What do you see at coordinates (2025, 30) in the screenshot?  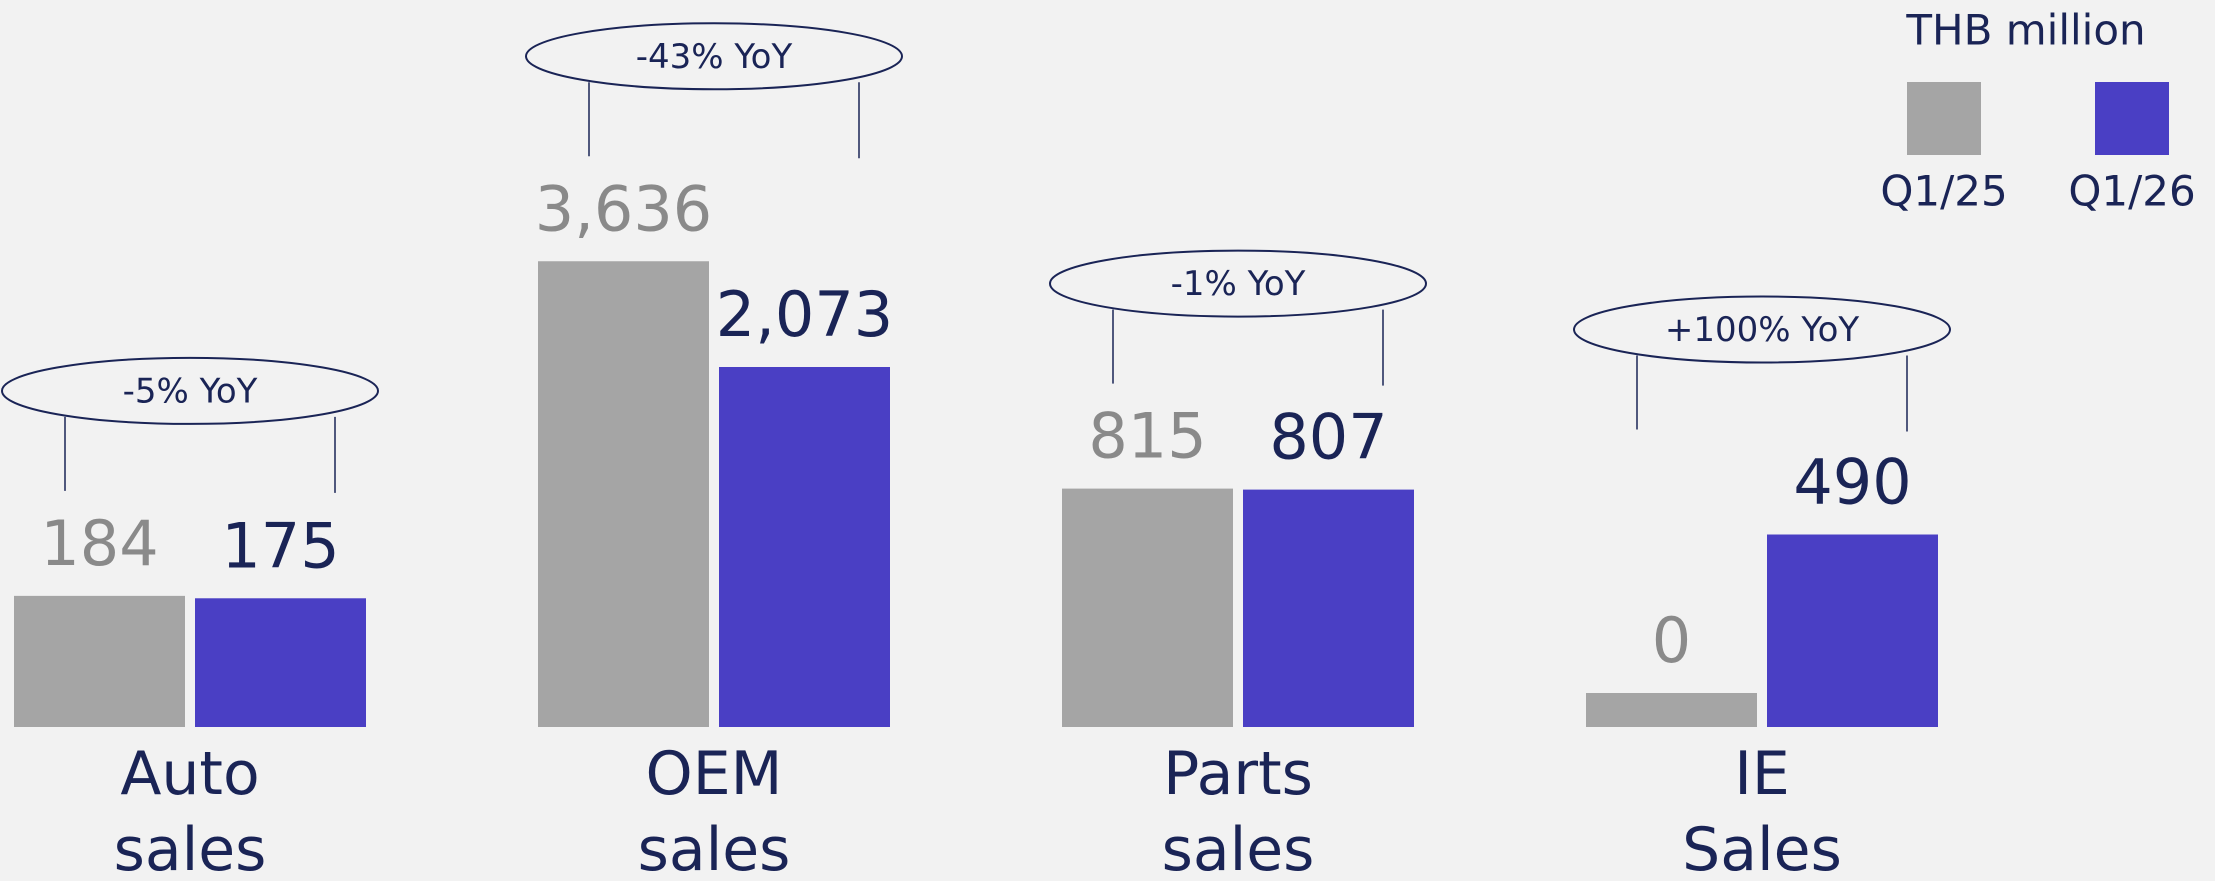 I see `unit-label: THB million` at bounding box center [2025, 30].